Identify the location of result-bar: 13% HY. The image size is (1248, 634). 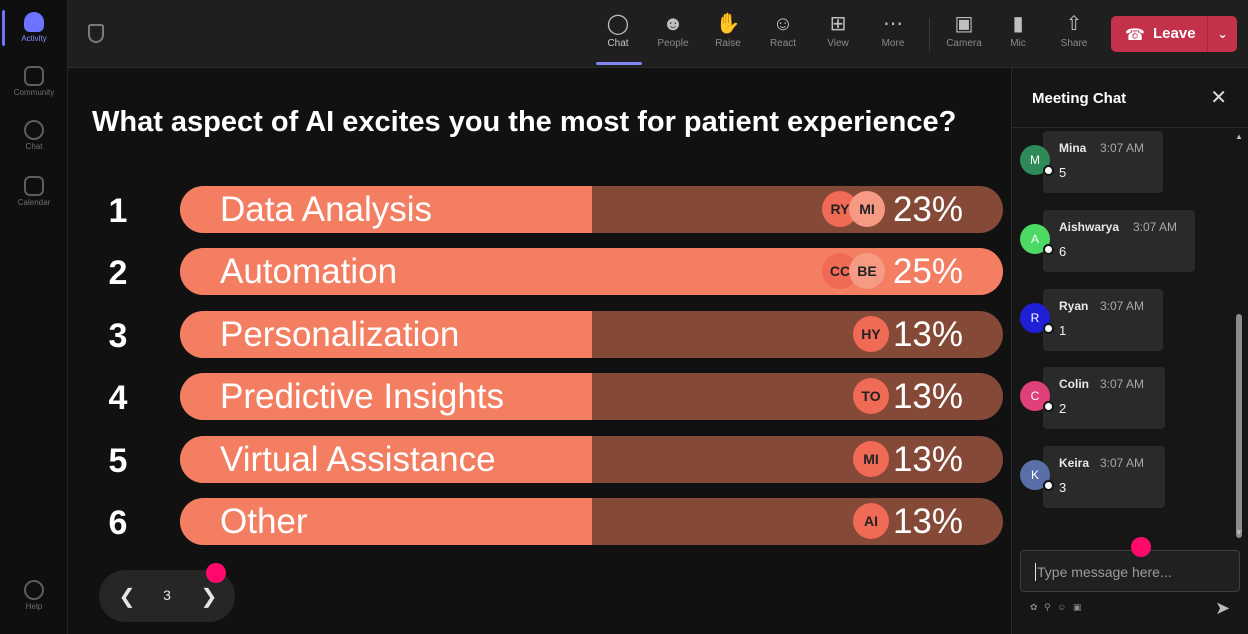
(591, 334).